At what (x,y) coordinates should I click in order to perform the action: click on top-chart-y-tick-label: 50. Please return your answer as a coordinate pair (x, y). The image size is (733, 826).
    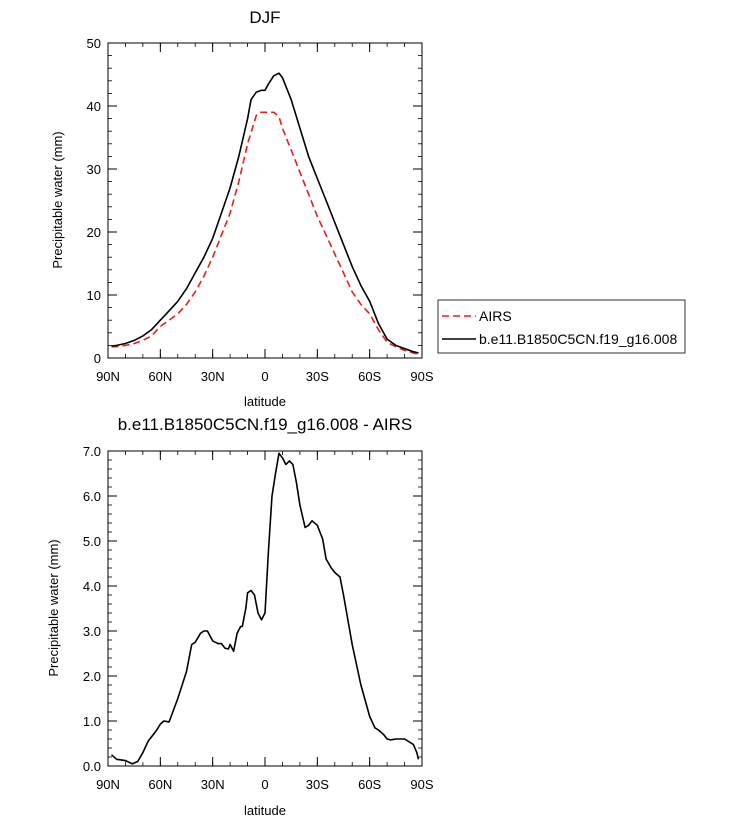
    Looking at the image, I should click on (94, 43).